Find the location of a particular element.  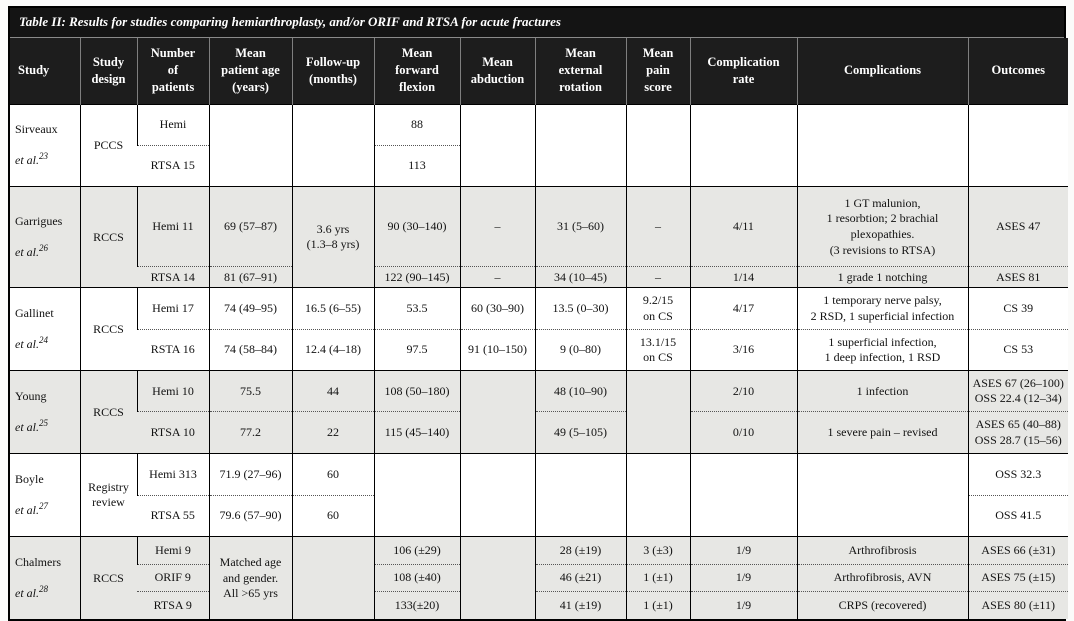

followup-cell: 44 is located at coordinates (332, 391).